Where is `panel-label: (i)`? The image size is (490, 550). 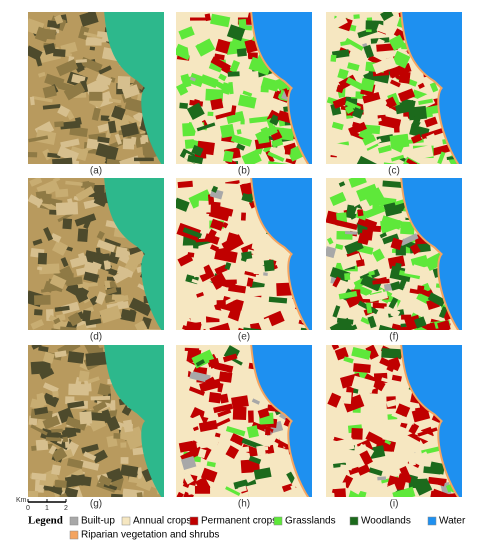 panel-label: (i) is located at coordinates (394, 504).